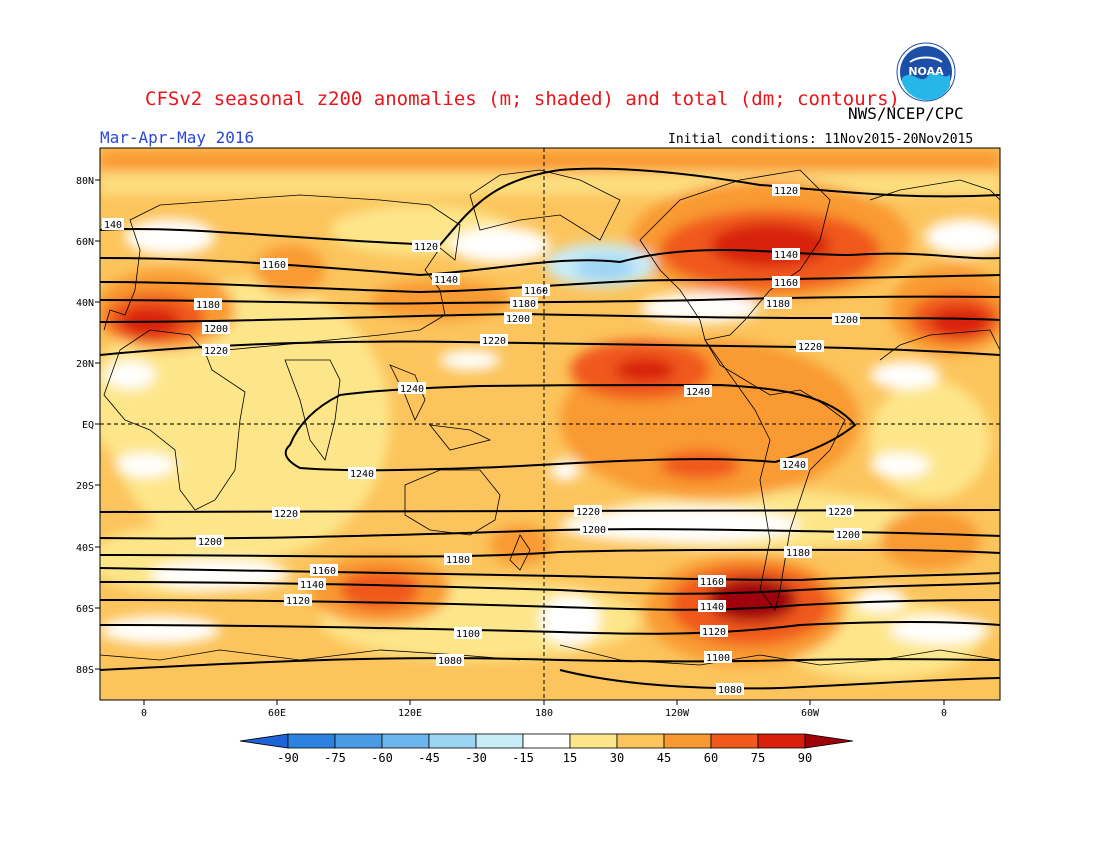 The width and height of the screenshot is (1100, 850). I want to click on initial-conditions-label: Initial conditions: 11Nov2015-20Nov2015, so click(821, 139).